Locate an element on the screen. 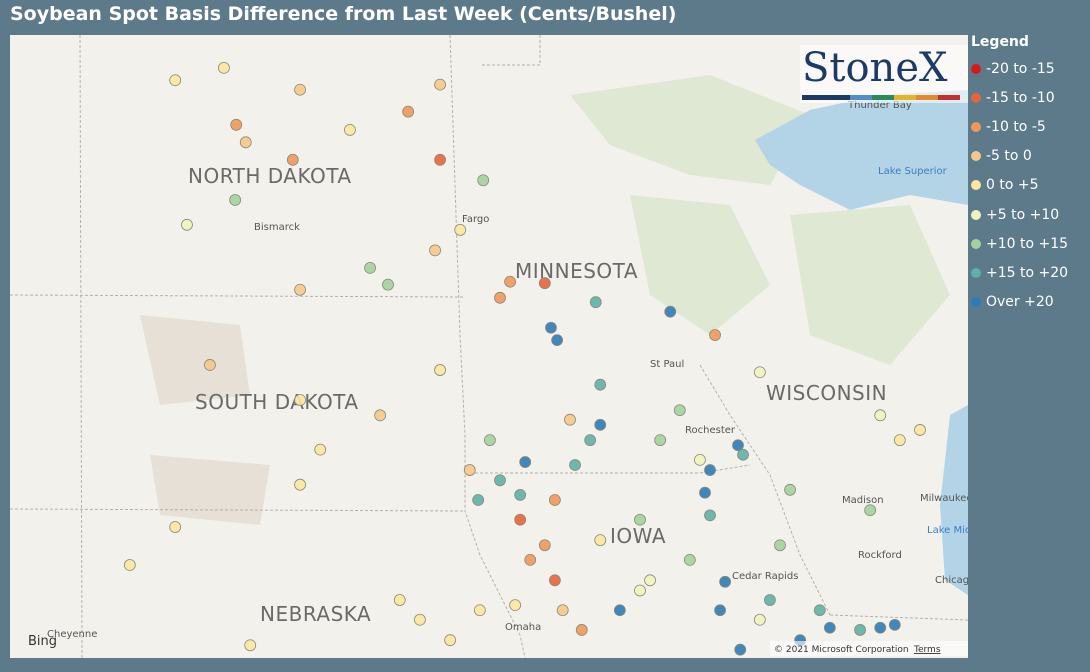 The height and width of the screenshot is (672, 1090). logo-bar is located at coordinates (881, 97).